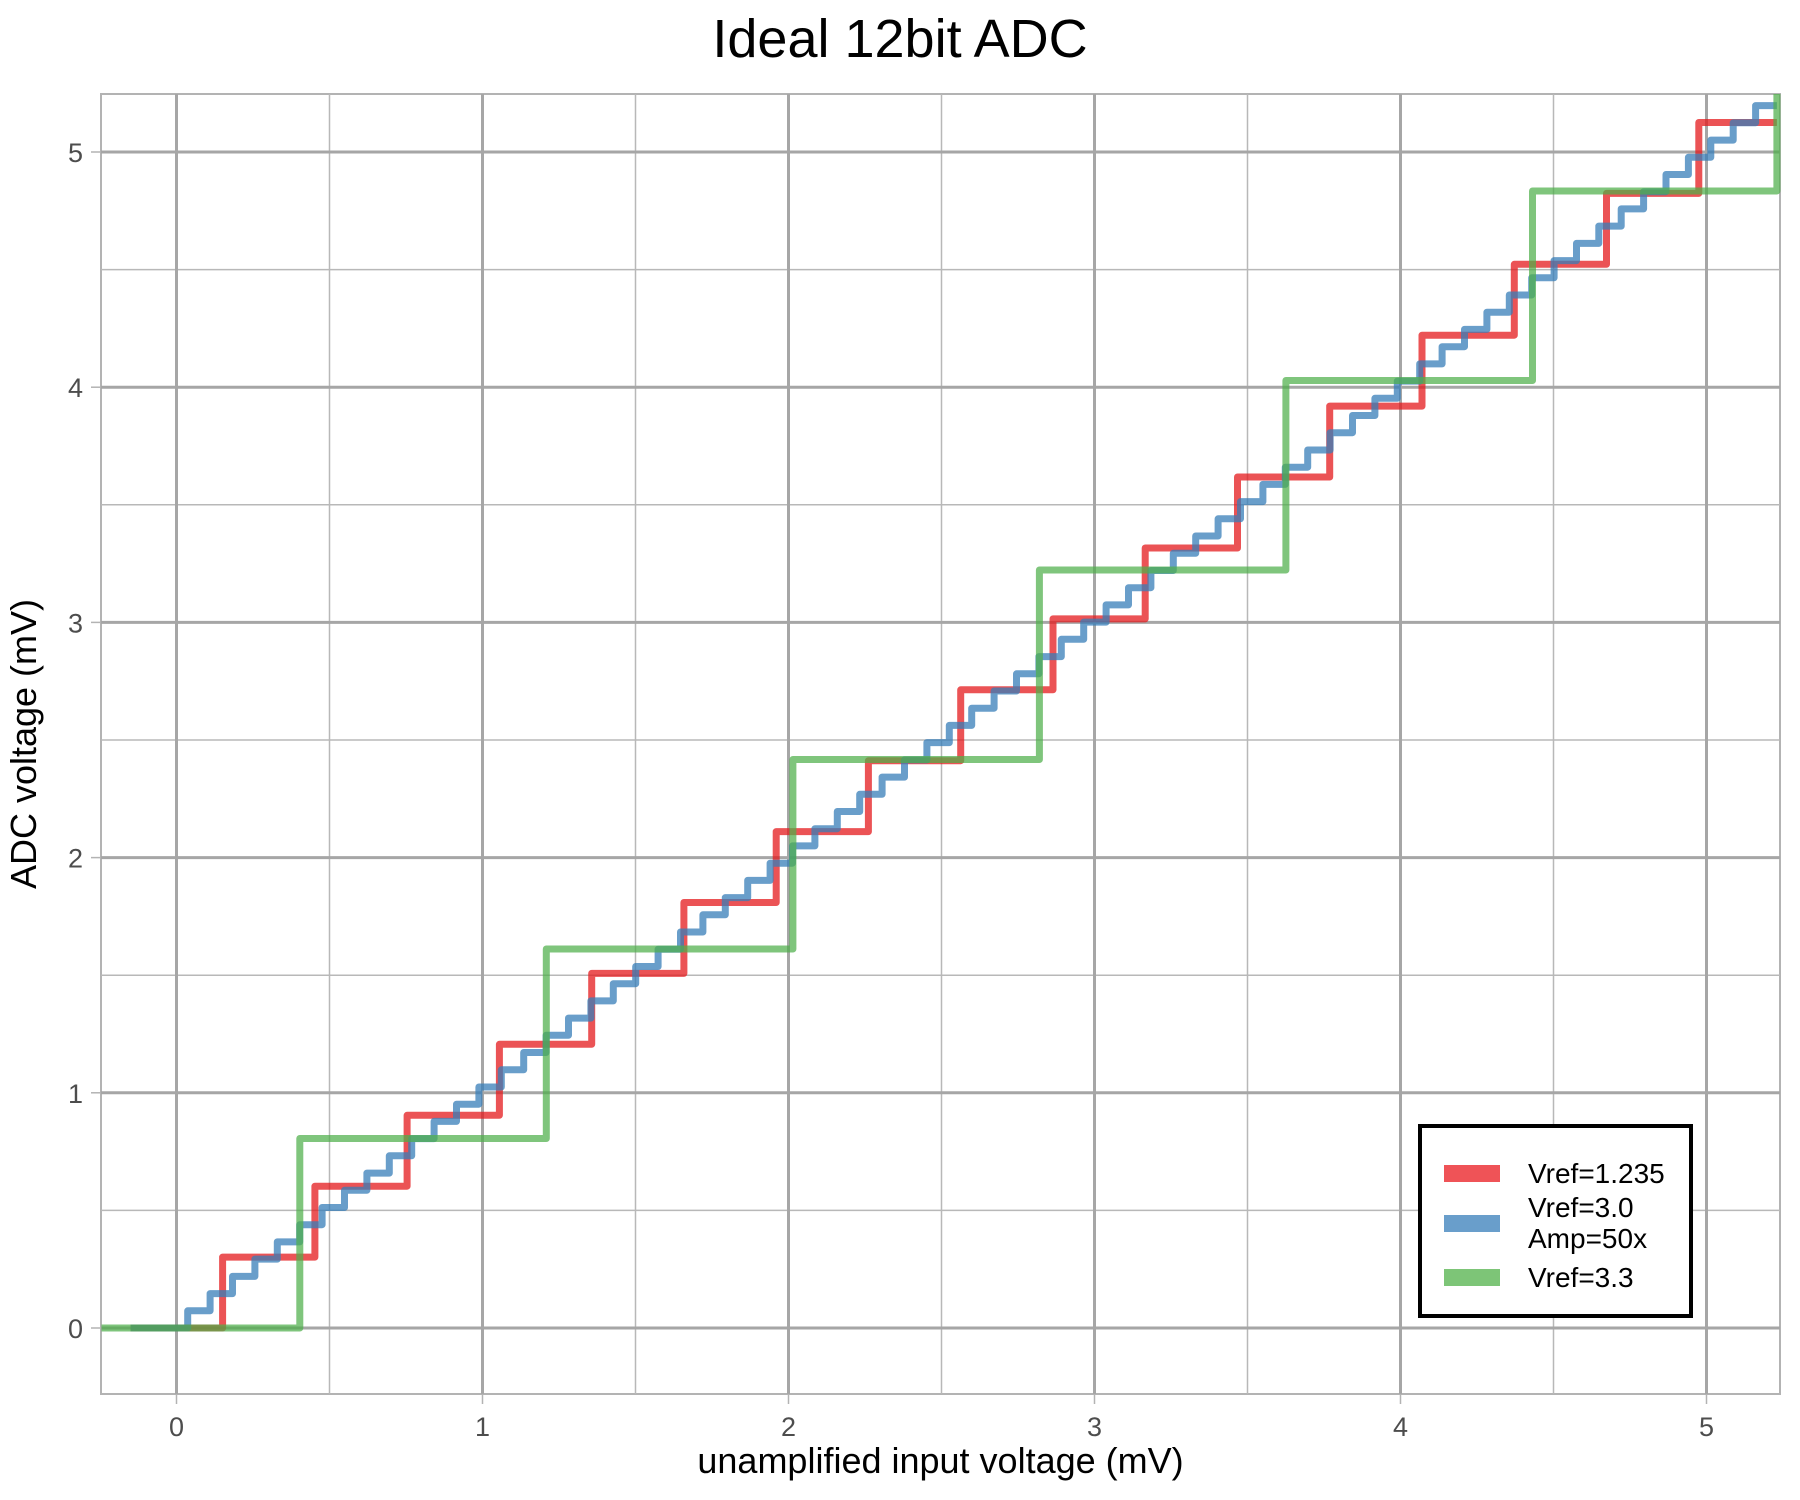  What do you see at coordinates (788, 1427) in the screenshot?
I see `x-tick-label: 2` at bounding box center [788, 1427].